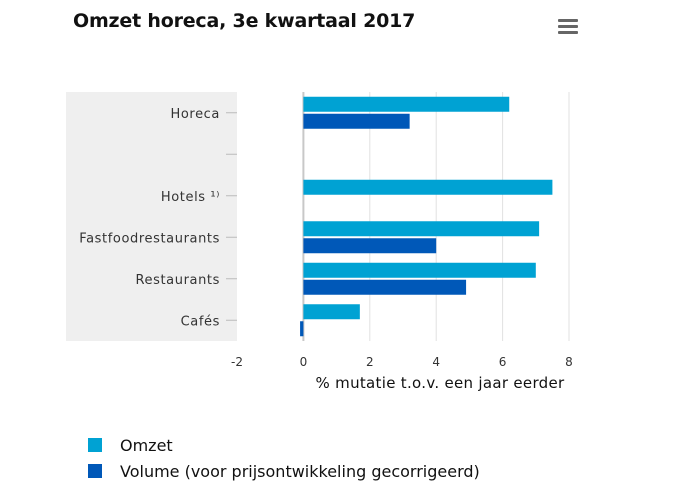  Describe the element at coordinates (151, 216) in the screenshot. I see `category-axis-background` at that location.